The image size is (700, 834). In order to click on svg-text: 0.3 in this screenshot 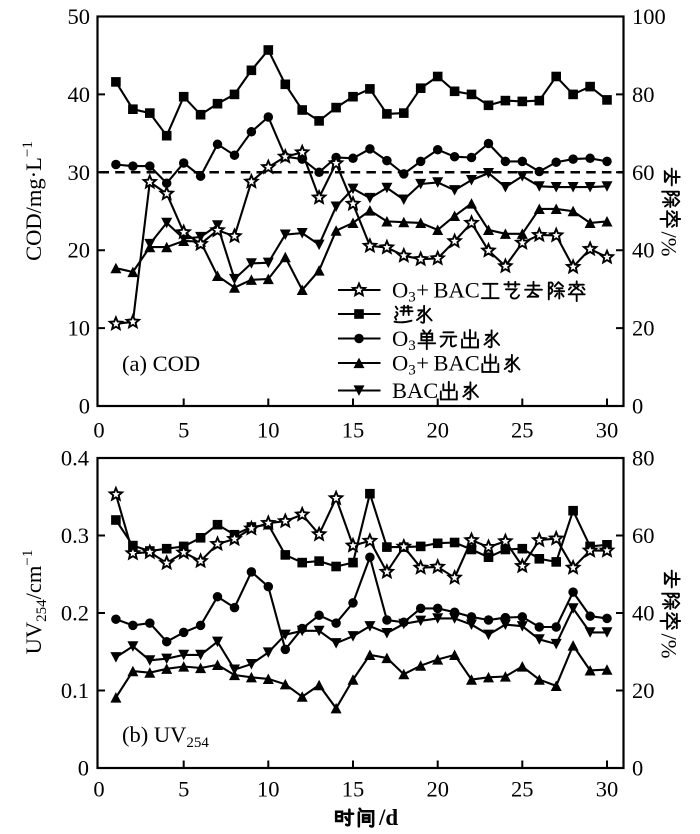, I will do `click(75, 535)`.